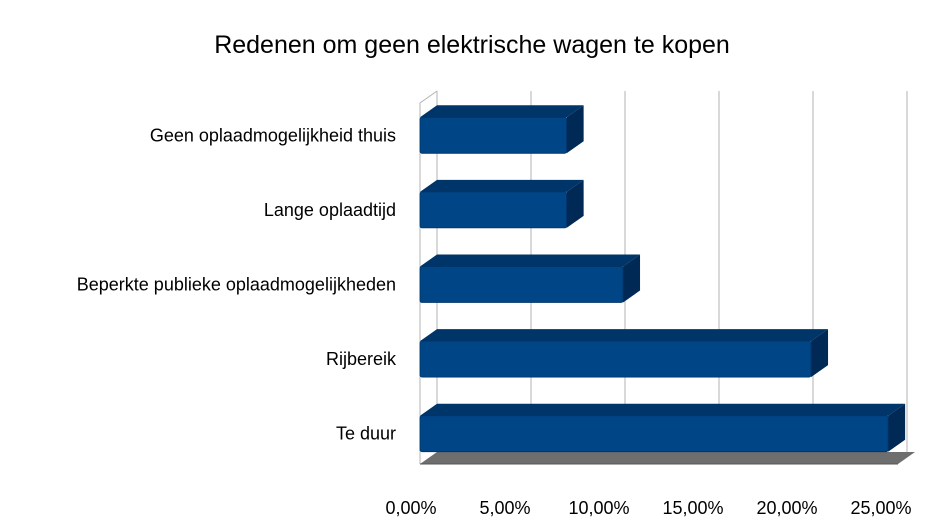  What do you see at coordinates (648, 508) in the screenshot?
I see `x-tick-labels: 0,00% 5,00% 10,00% 15,00% 20,00% 25,00%` at bounding box center [648, 508].